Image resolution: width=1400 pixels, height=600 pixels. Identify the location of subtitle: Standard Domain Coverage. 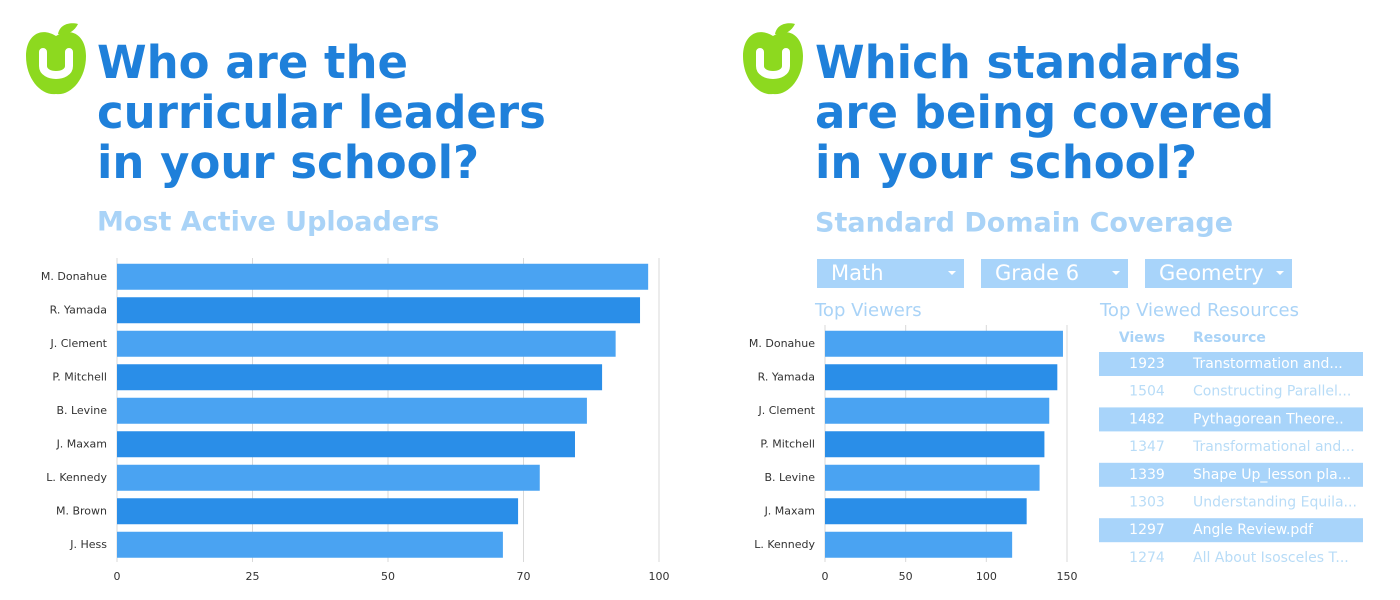
(1024, 223).